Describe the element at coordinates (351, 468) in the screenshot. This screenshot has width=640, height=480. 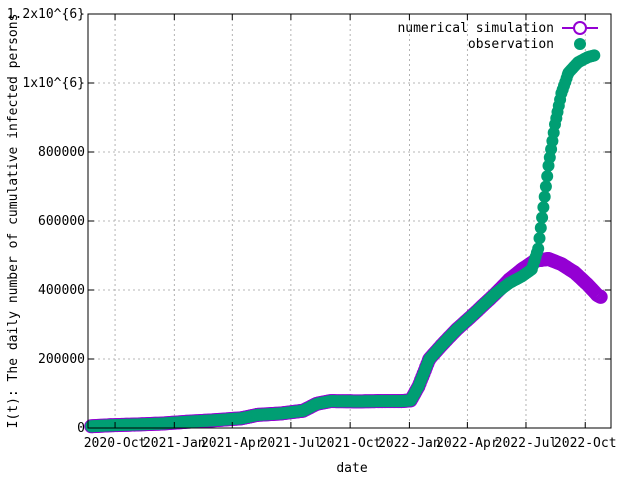
I see `x-axis-label: date` at that location.